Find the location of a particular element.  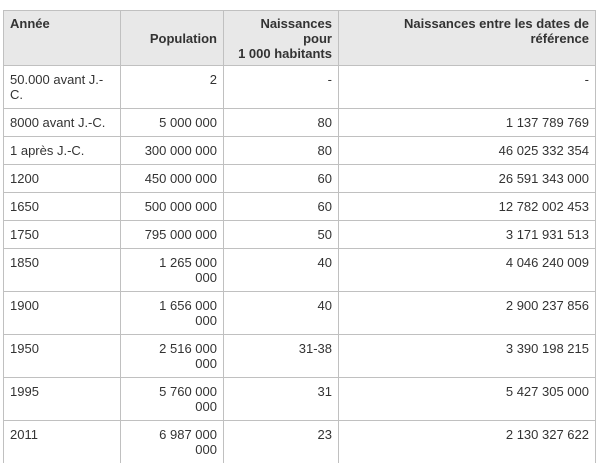

cell-naissances-pour-1000: 31 is located at coordinates (281, 399).